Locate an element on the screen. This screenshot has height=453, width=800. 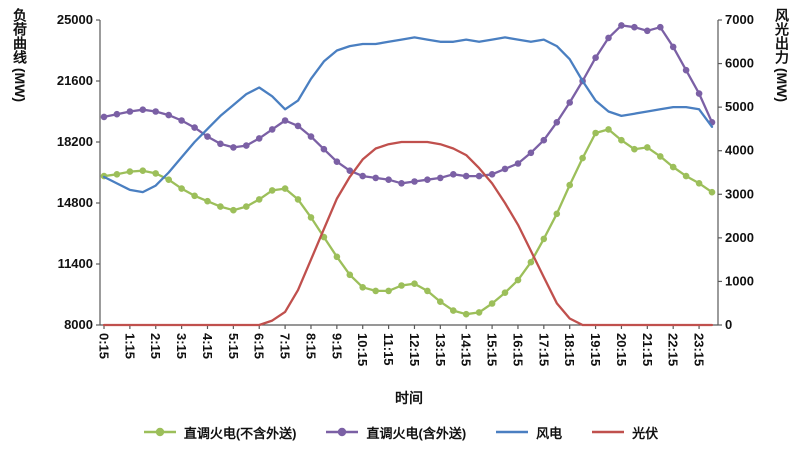
legend-label-thermal-incl-export: 直调火电(含外送) is located at coordinates (416, 433).